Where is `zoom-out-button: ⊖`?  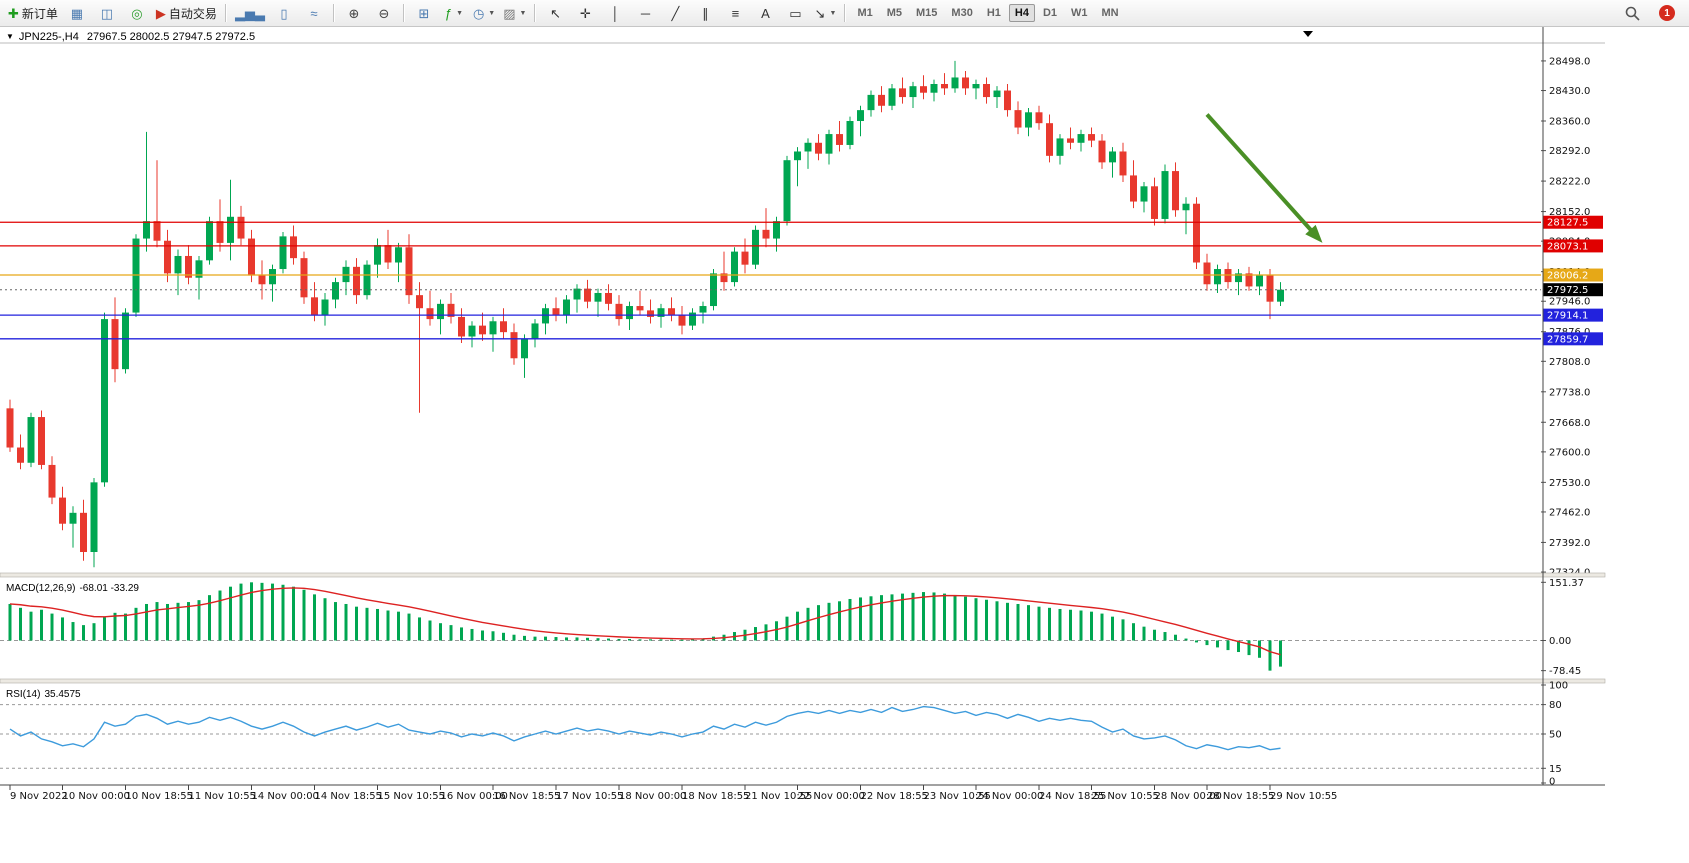
zoom-out-button: ⊖ is located at coordinates (384, 13).